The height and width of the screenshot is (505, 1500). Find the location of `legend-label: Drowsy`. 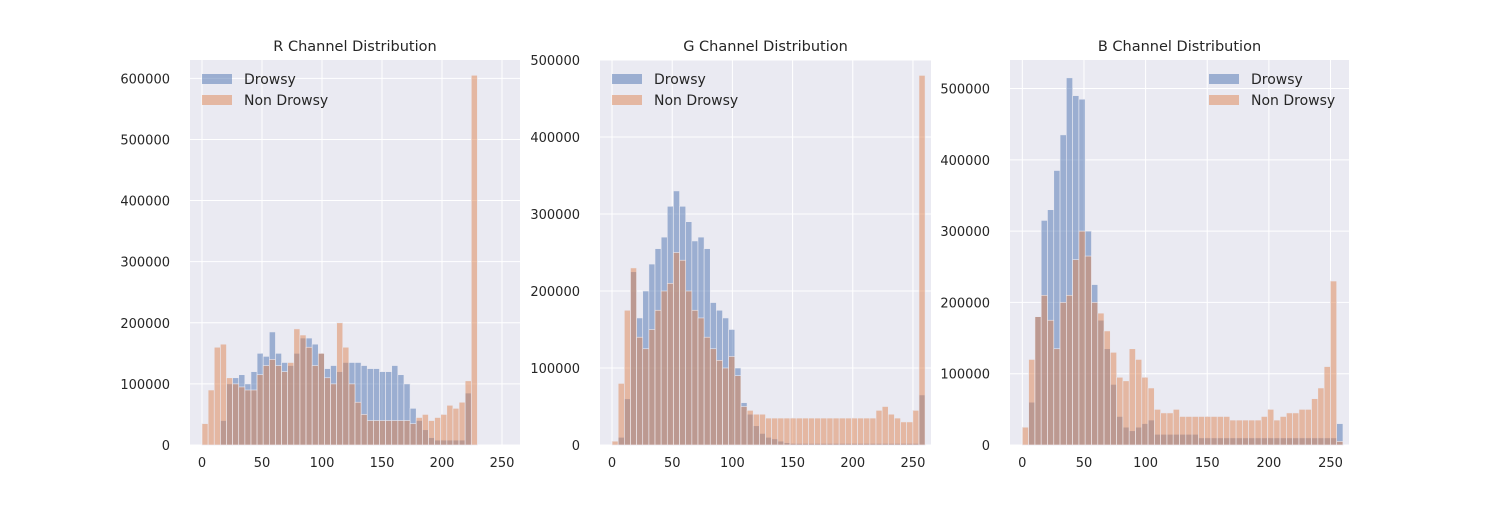

legend-label: Drowsy is located at coordinates (1277, 80).